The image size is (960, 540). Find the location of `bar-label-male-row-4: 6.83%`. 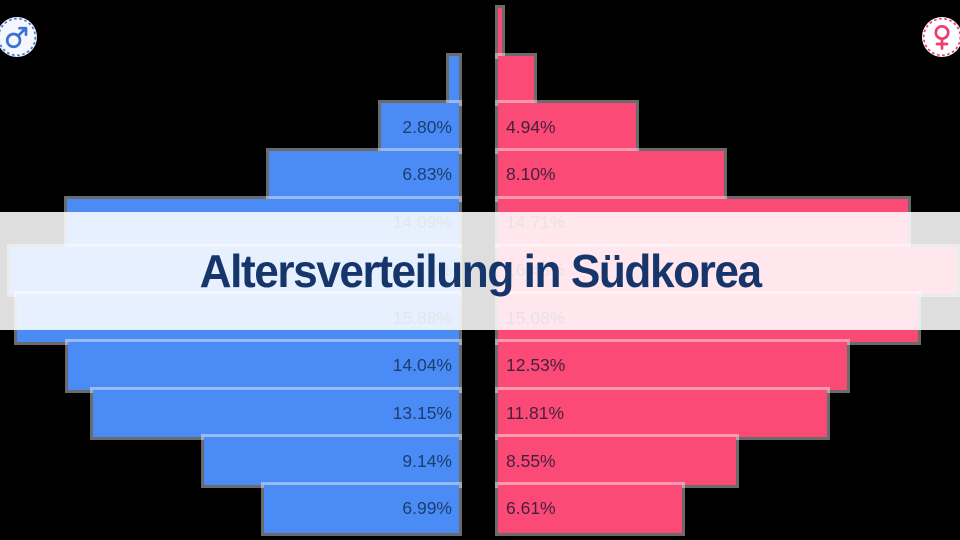

bar-label-male-row-4: 6.83% is located at coordinates (427, 174).